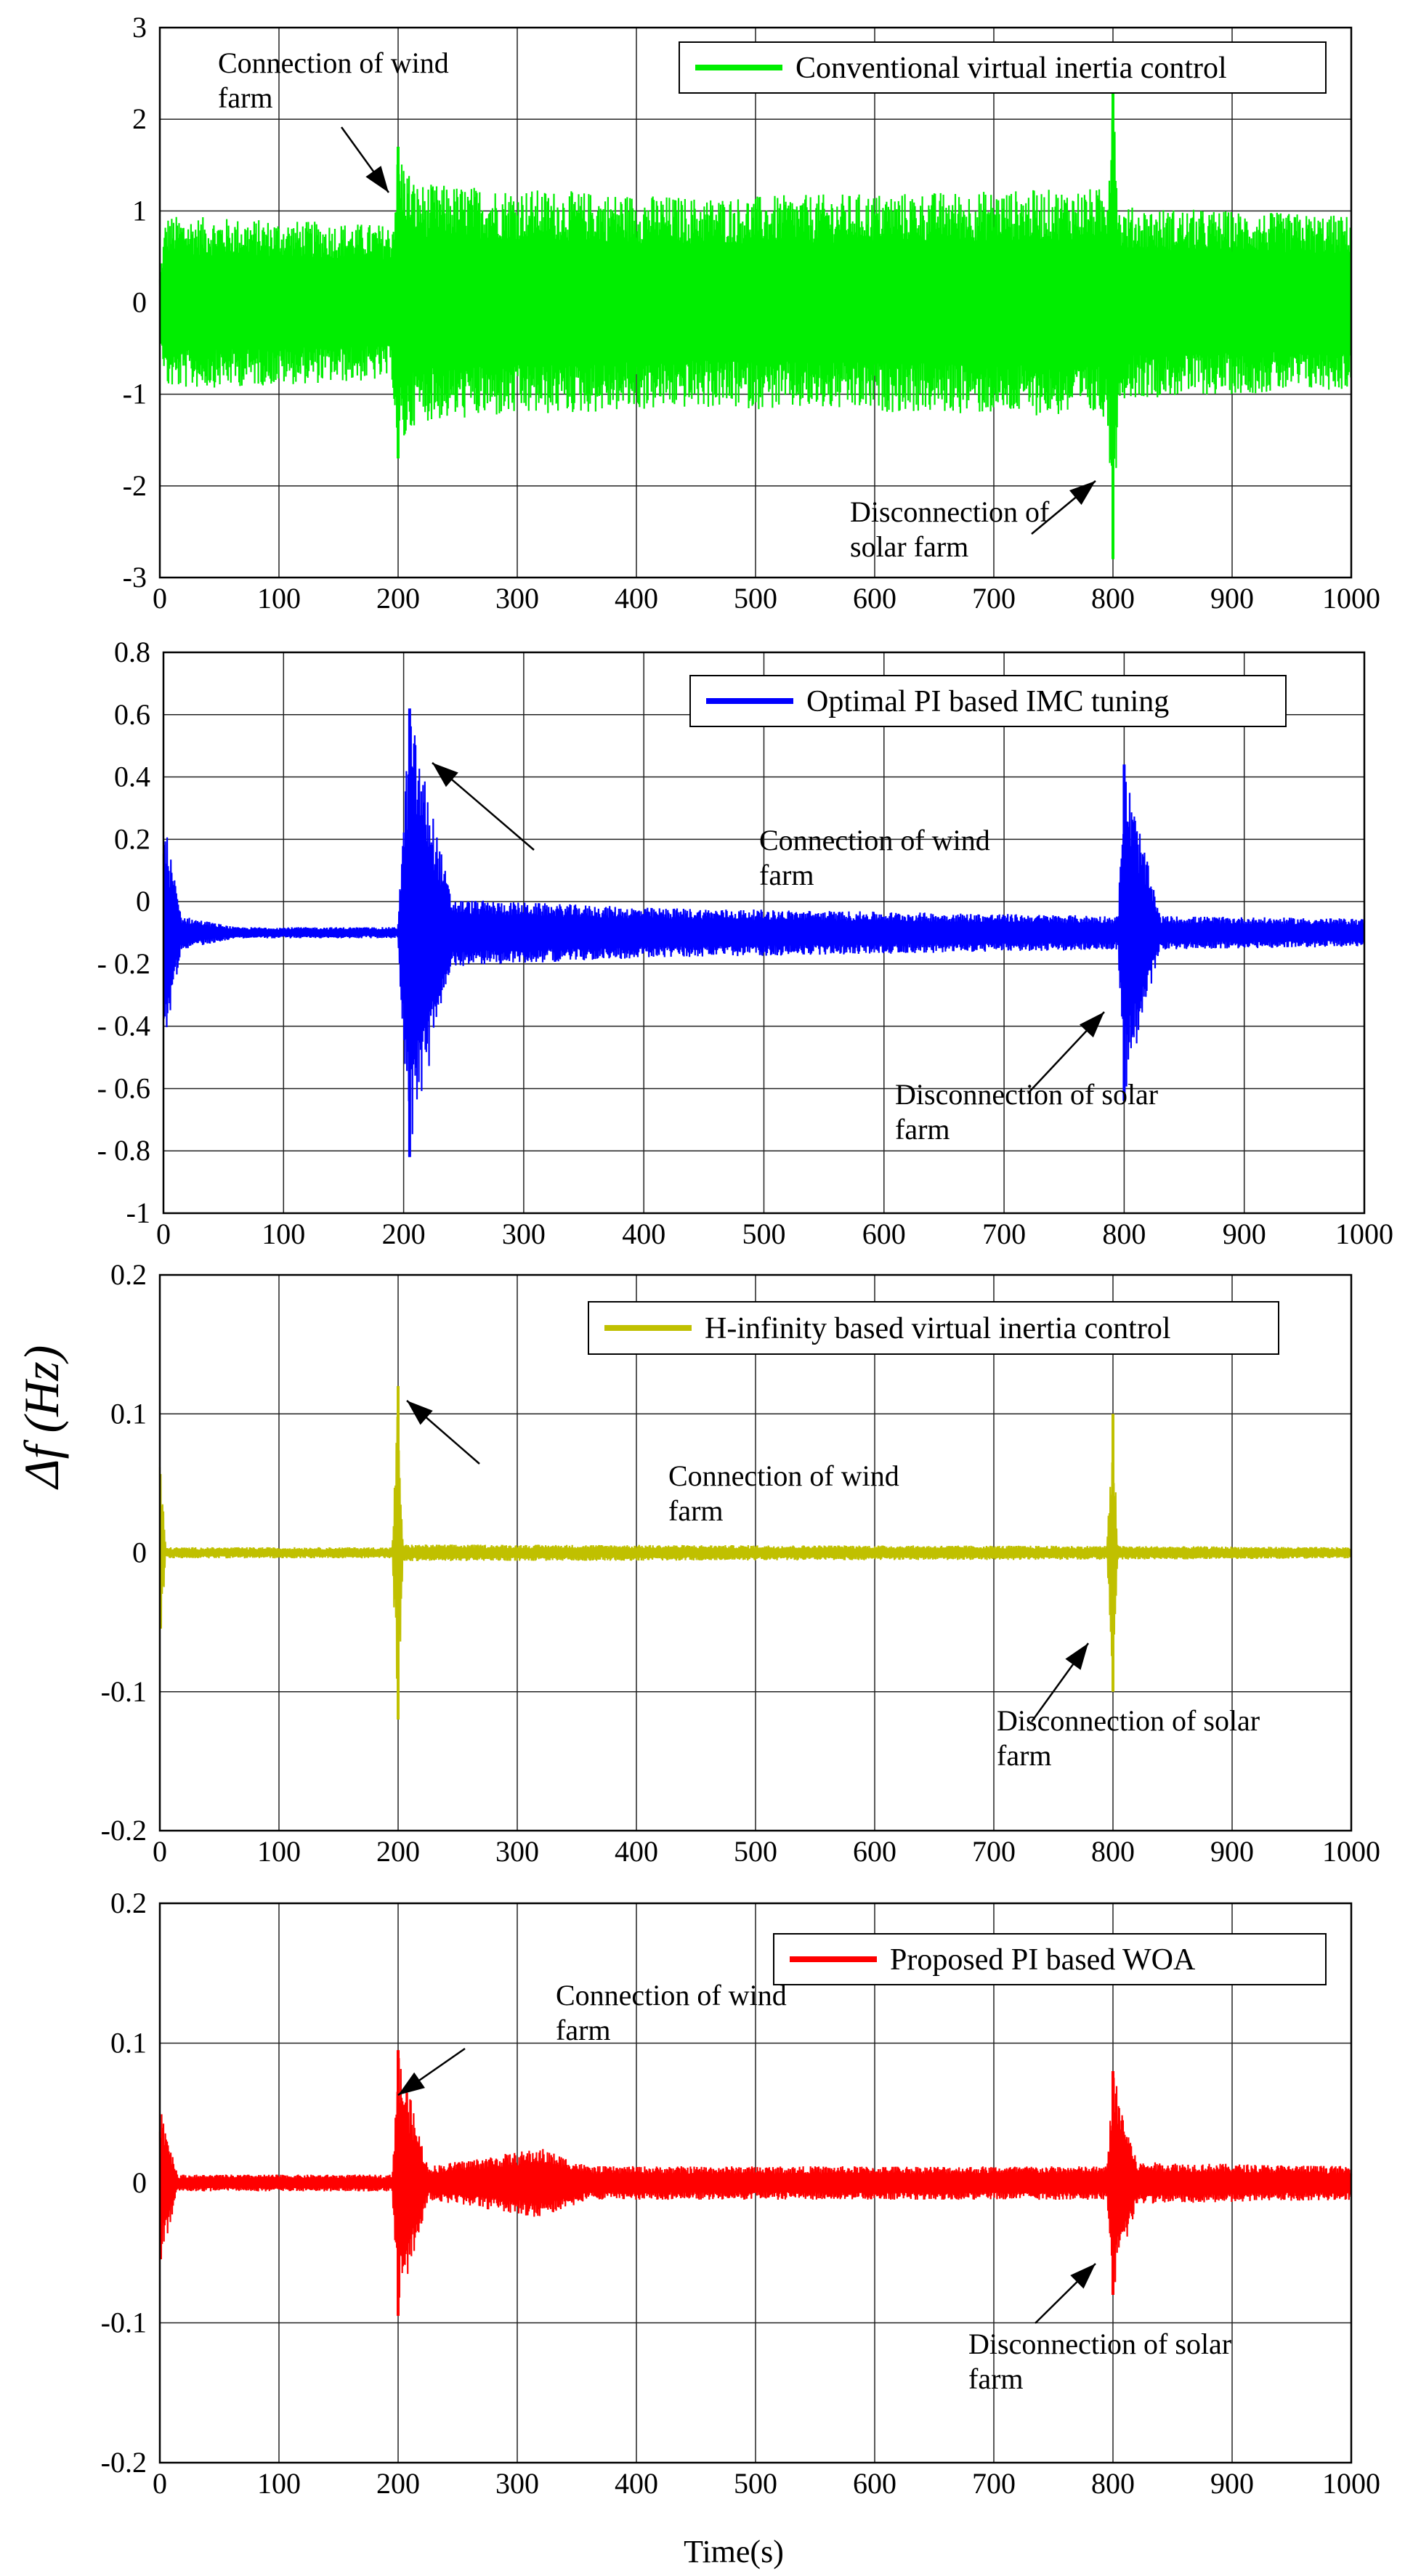 Image resolution: width=1421 pixels, height=2576 pixels. Describe the element at coordinates (123, 1150) in the screenshot. I see `y-tick-label: - 0.8` at that location.